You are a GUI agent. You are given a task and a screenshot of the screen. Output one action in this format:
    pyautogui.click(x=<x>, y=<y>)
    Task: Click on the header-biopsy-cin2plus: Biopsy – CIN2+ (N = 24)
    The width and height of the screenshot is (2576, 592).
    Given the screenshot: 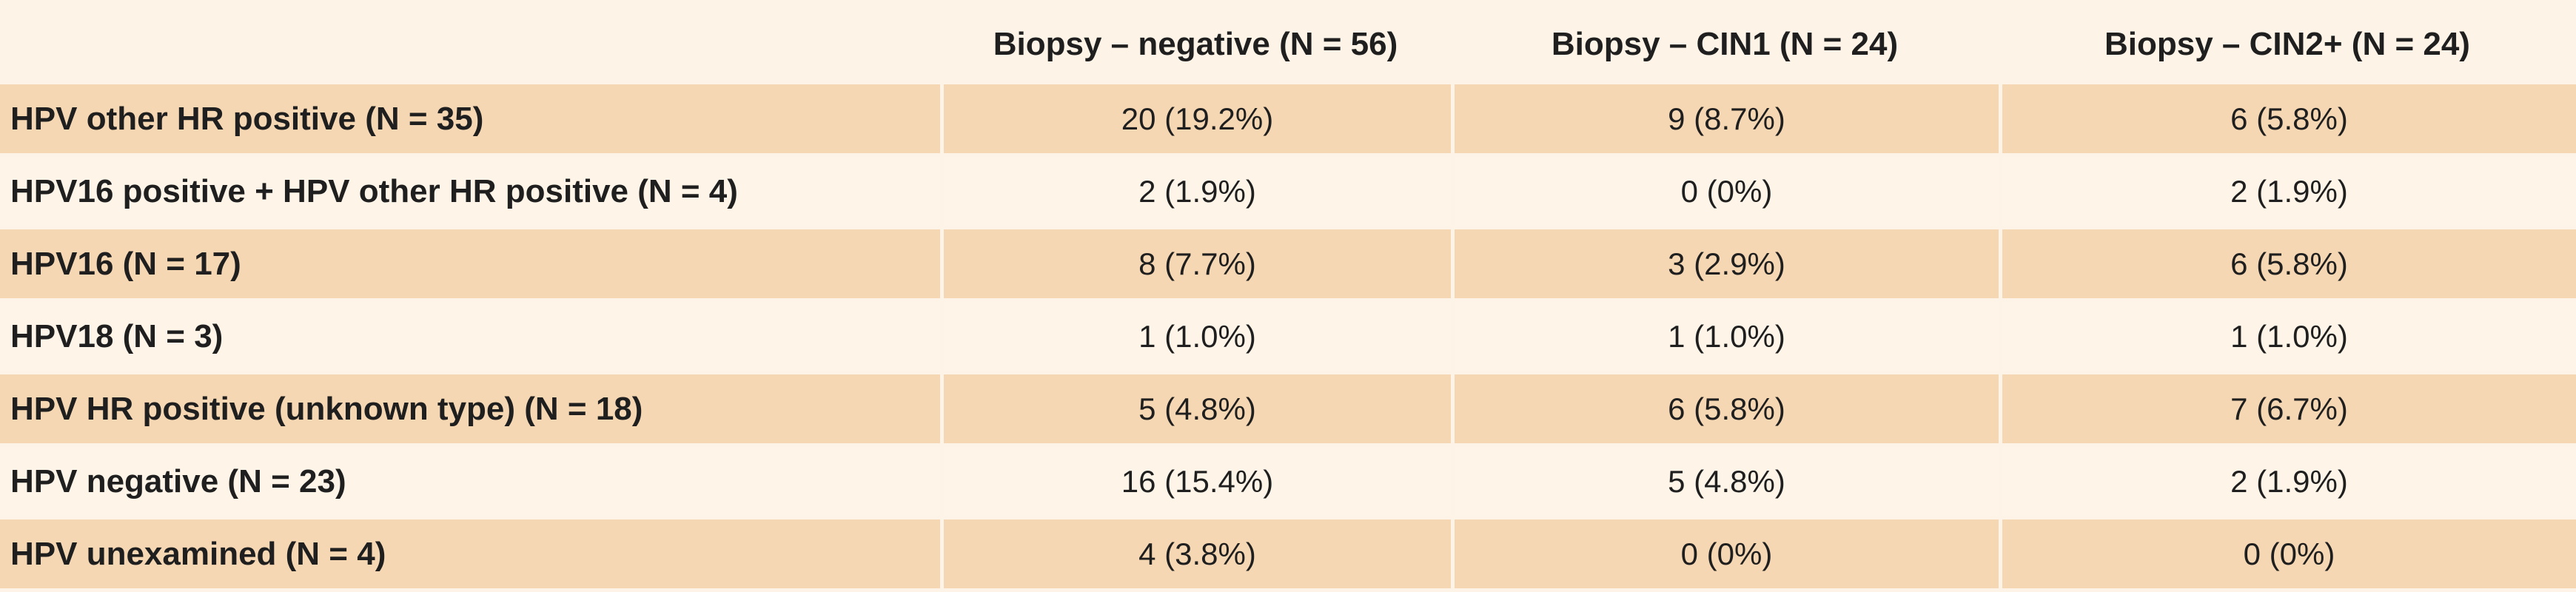 What is the action you would take?
    pyautogui.click(x=2287, y=44)
    